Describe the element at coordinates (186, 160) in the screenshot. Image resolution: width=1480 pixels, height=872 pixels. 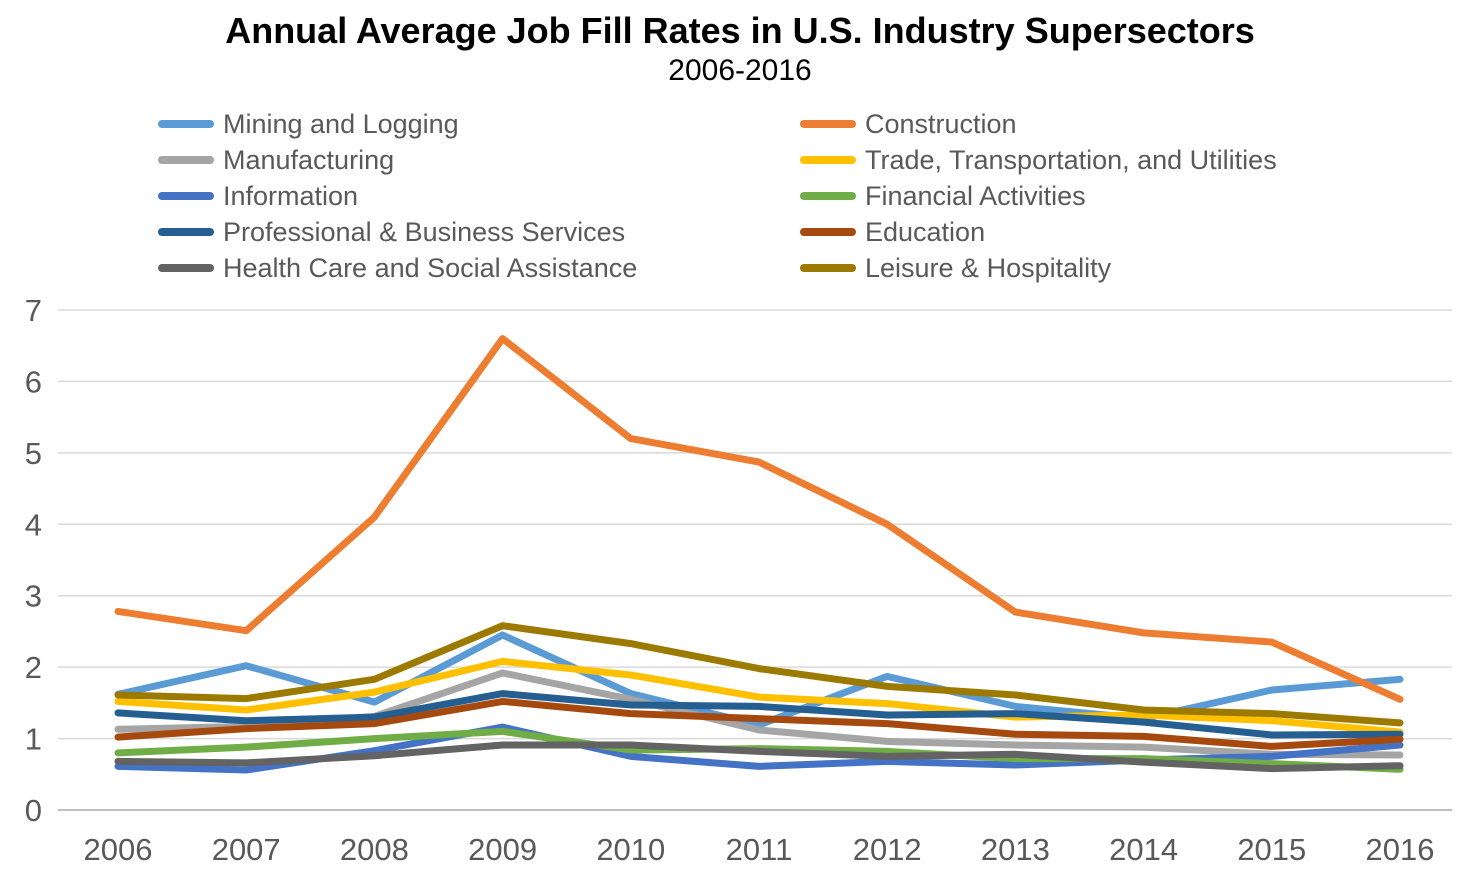
I see `legend-swatch-manufacturing` at that location.